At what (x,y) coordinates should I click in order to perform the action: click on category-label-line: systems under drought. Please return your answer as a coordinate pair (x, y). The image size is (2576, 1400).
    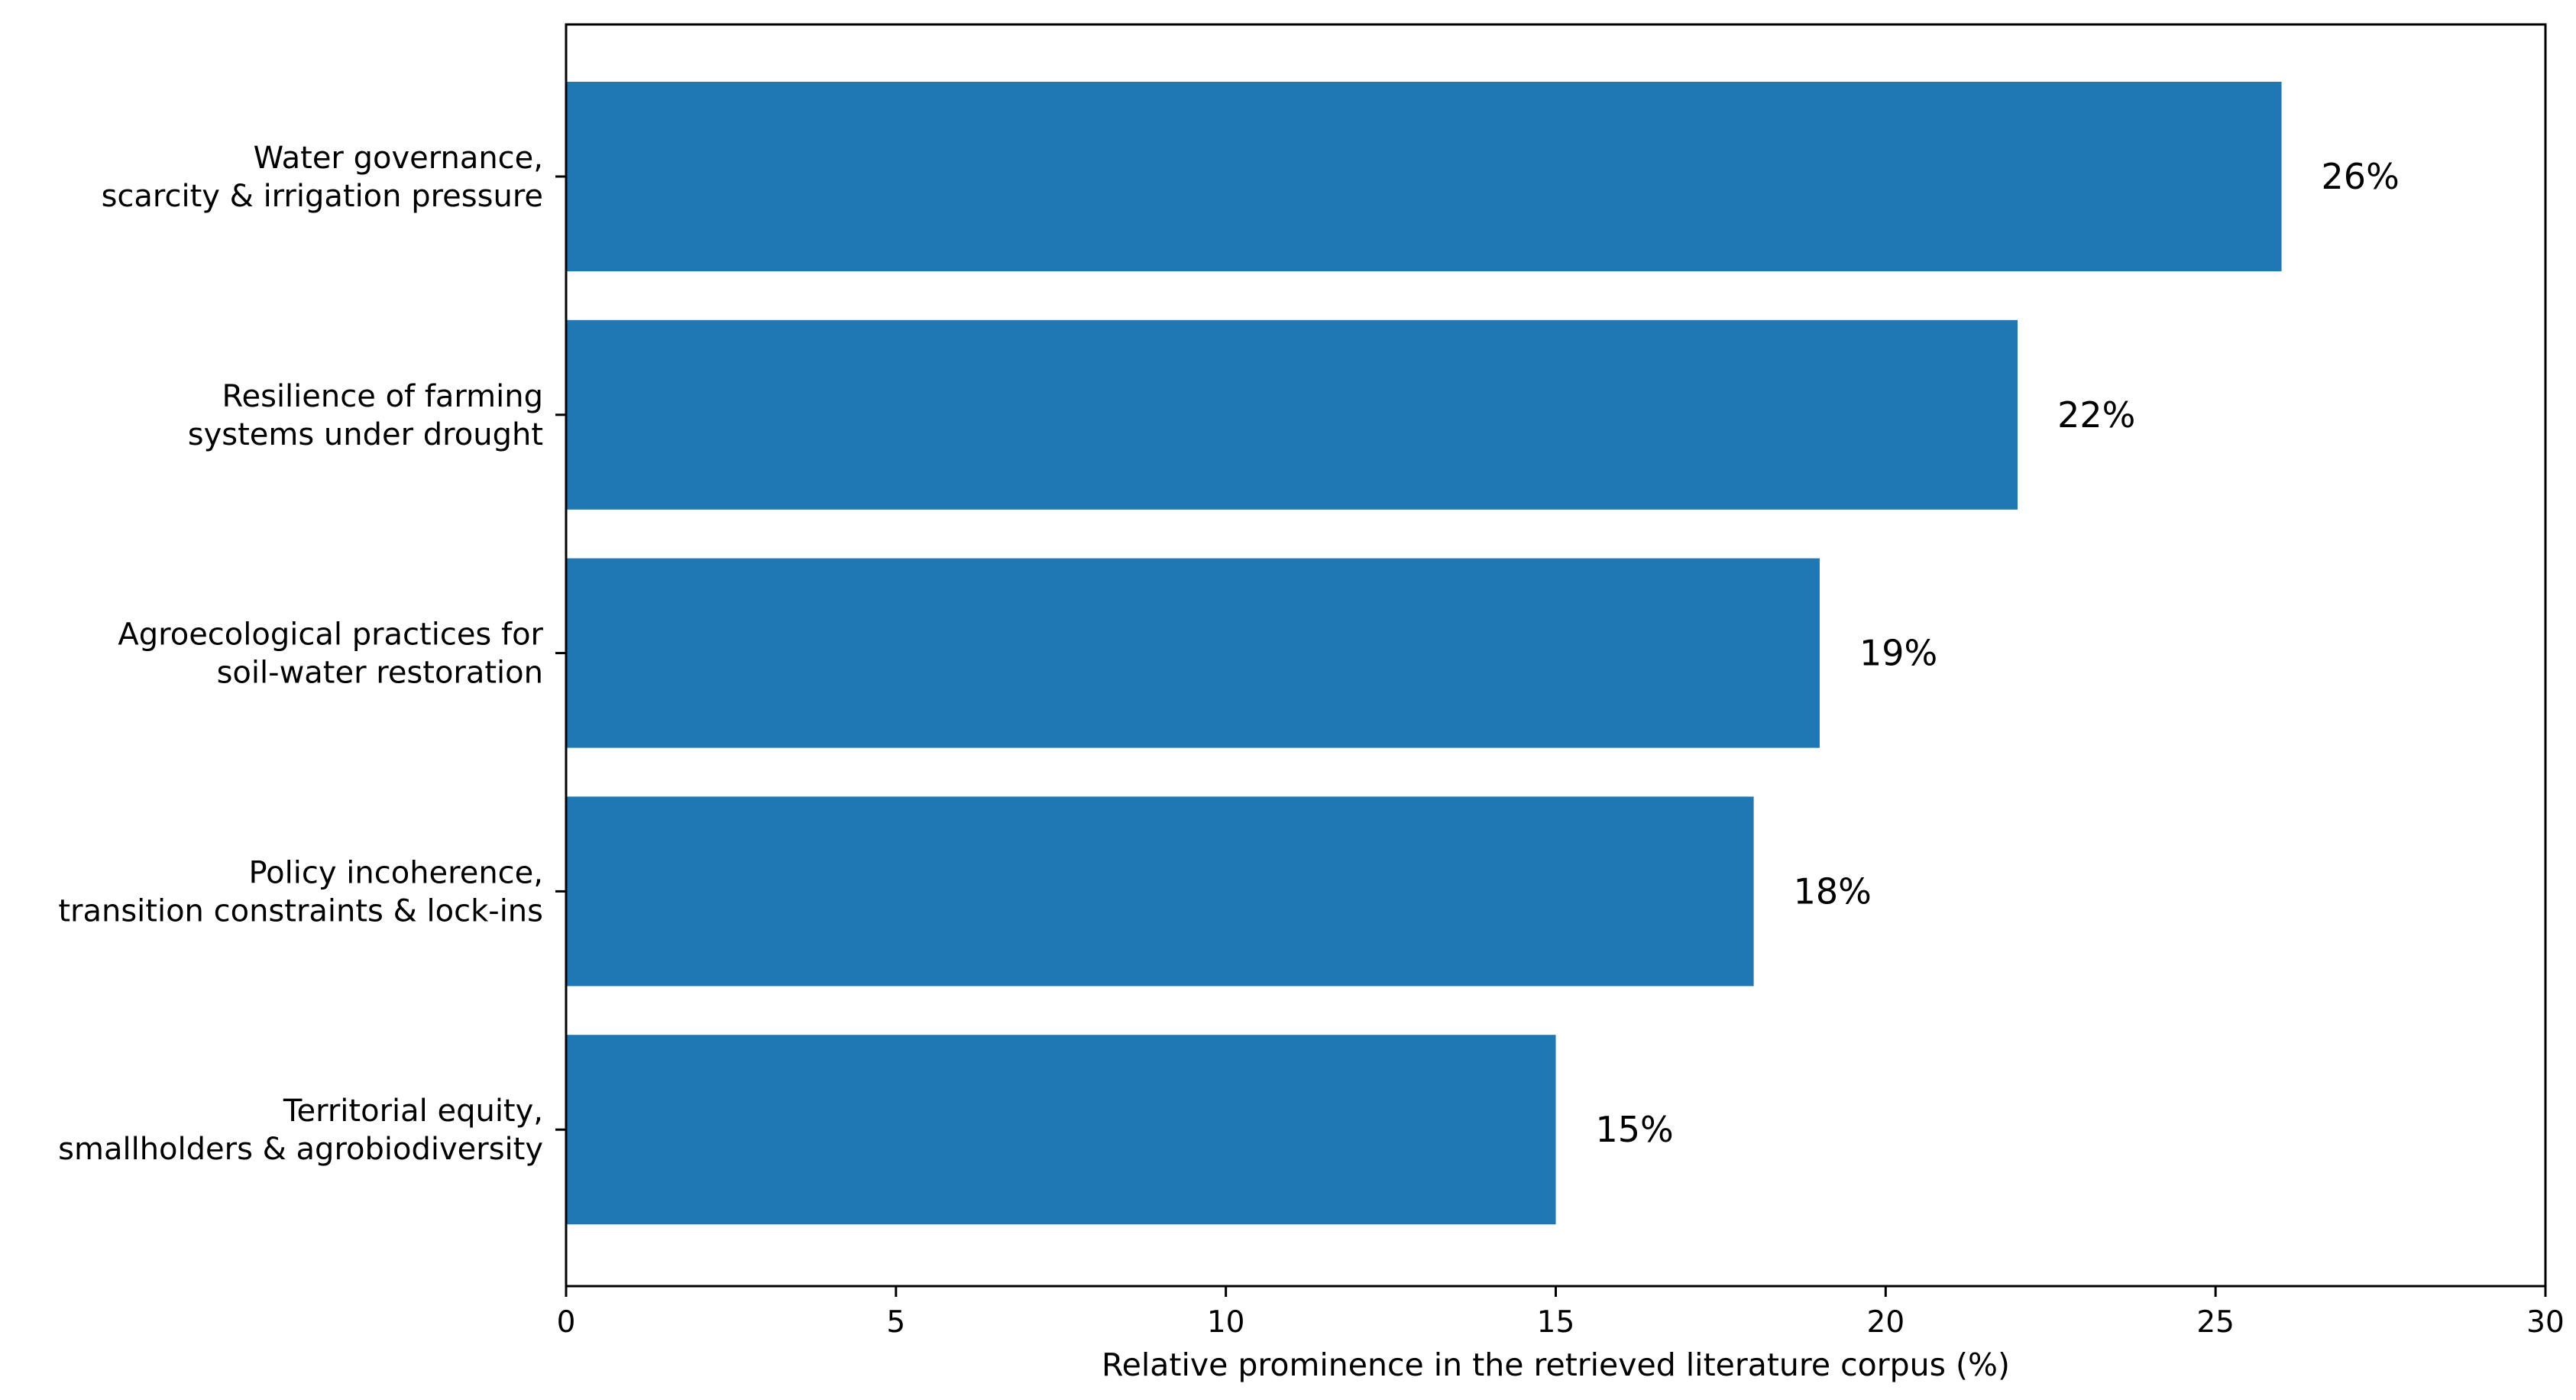
    Looking at the image, I should click on (365, 434).